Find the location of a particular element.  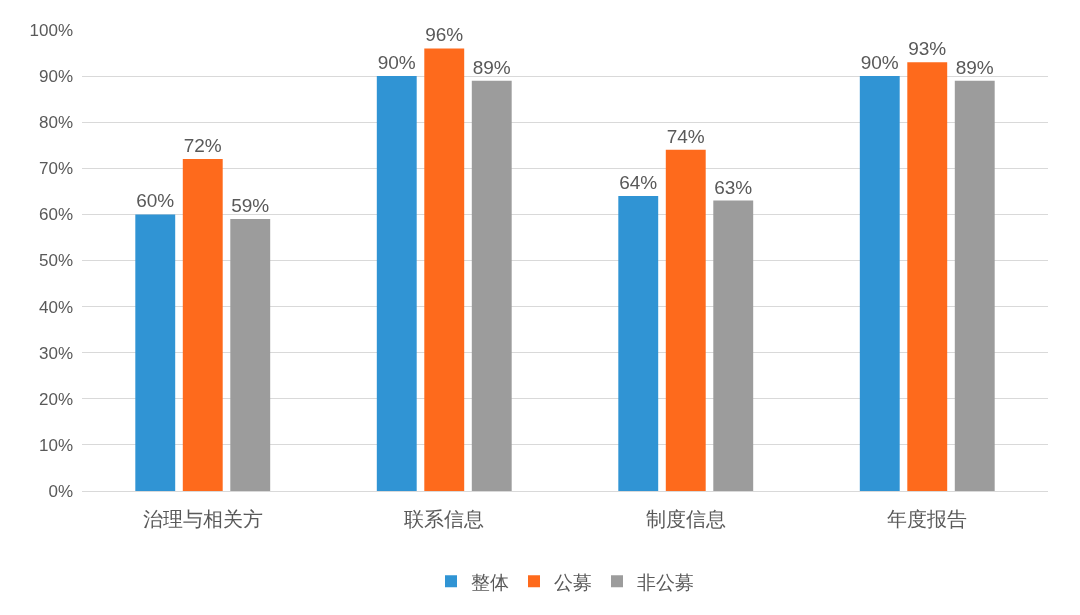

data-label: 64% is located at coordinates (638, 182).